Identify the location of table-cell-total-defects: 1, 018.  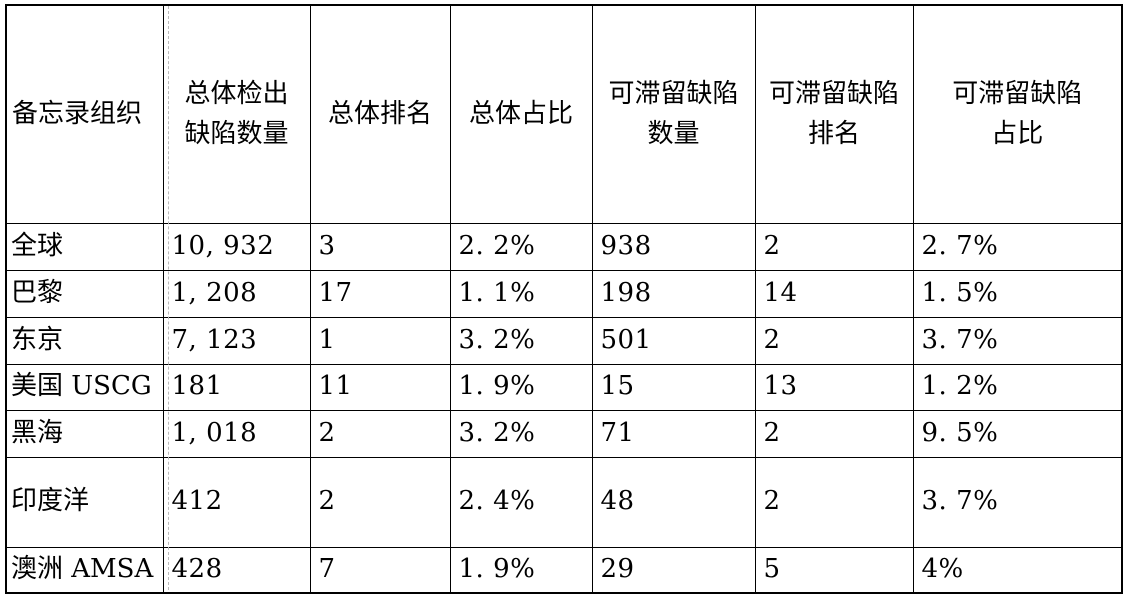
(236, 433).